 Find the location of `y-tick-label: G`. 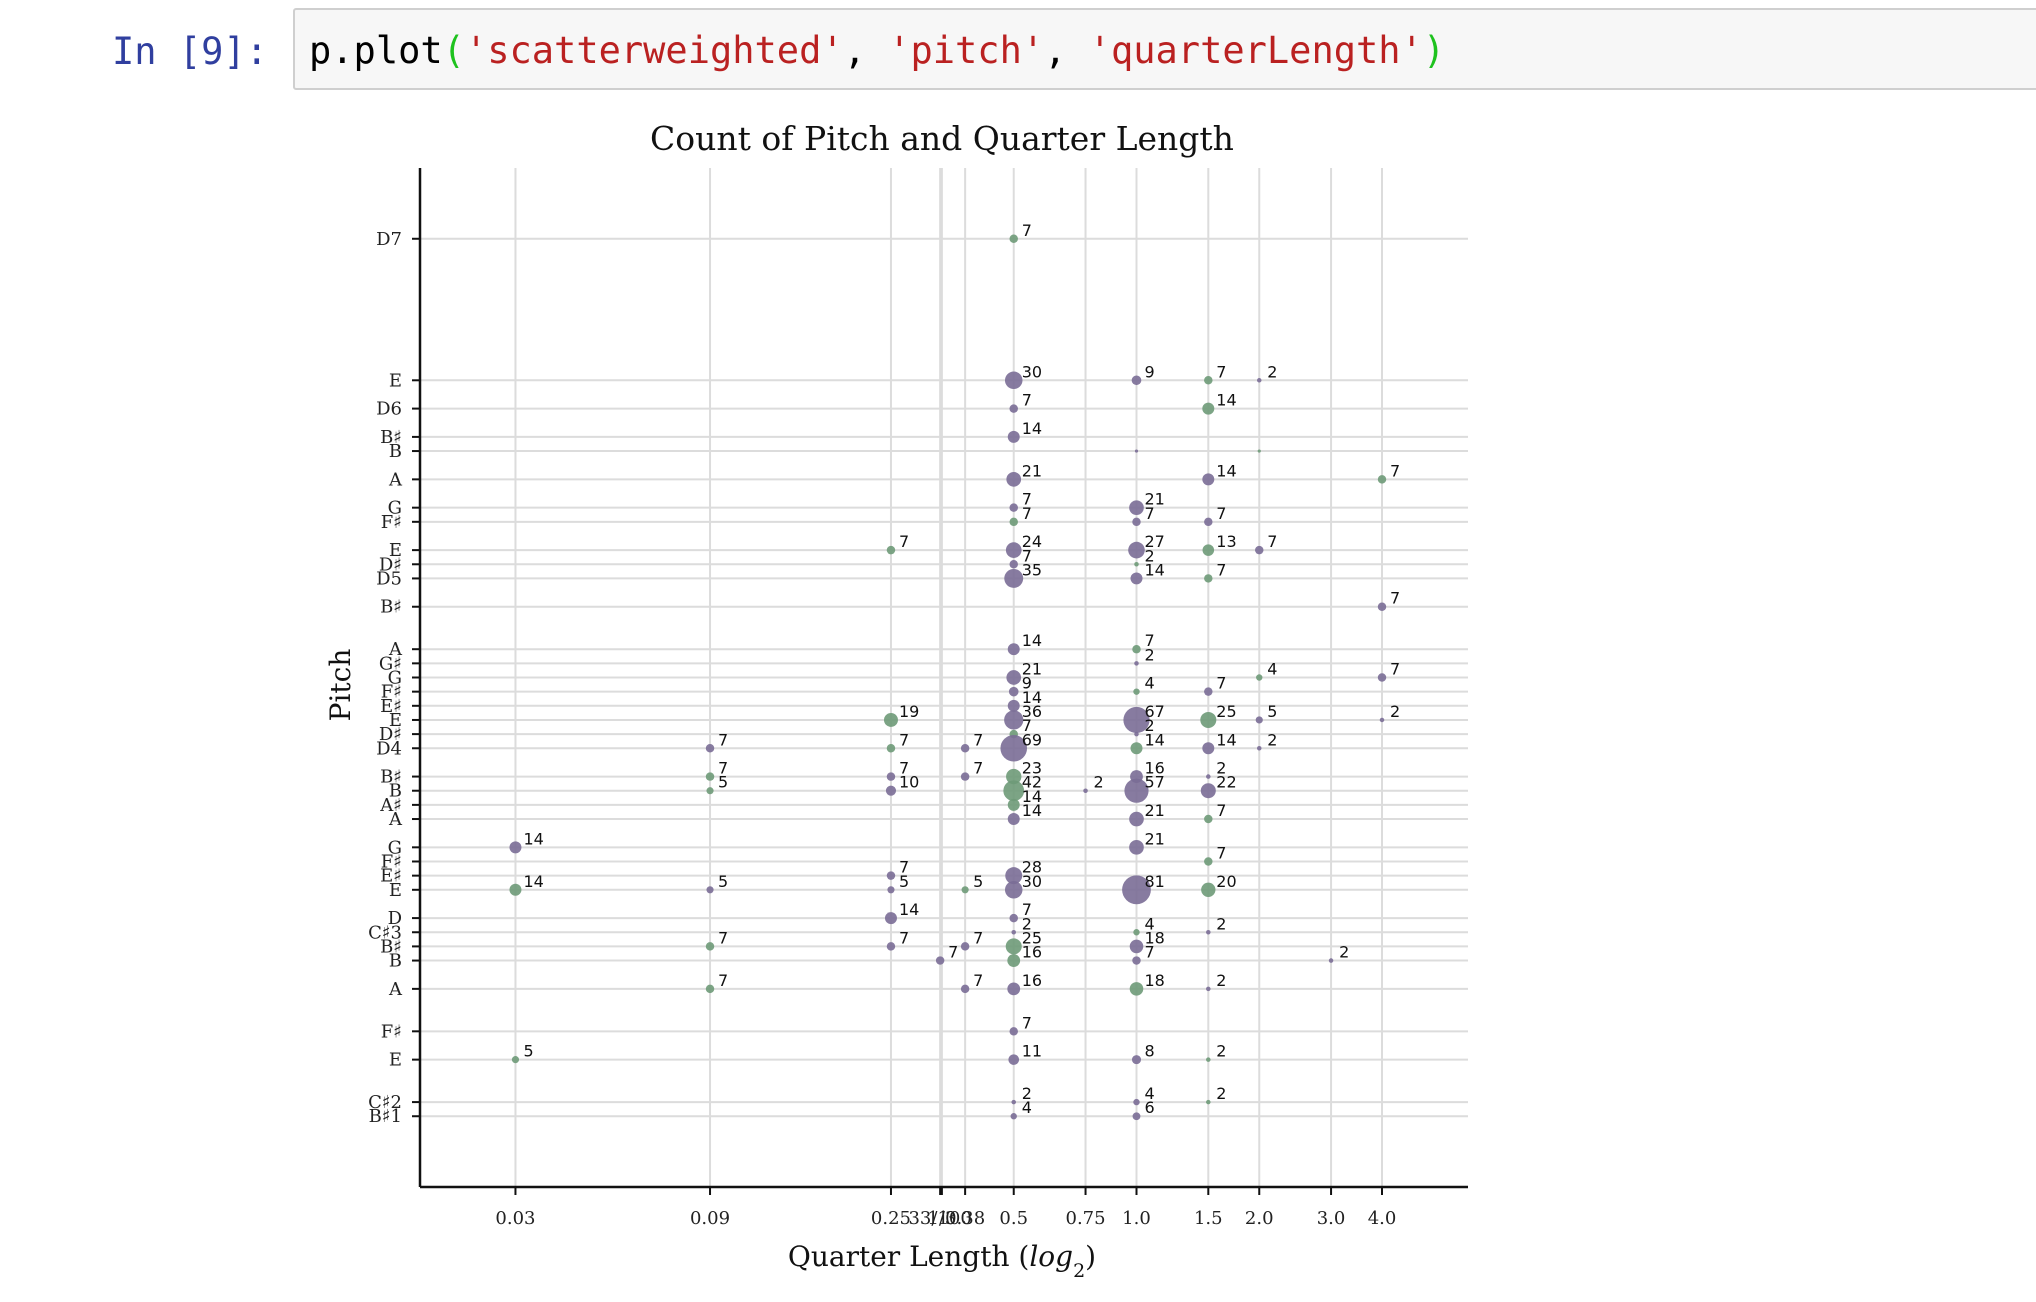

y-tick-label: G is located at coordinates (395, 508).